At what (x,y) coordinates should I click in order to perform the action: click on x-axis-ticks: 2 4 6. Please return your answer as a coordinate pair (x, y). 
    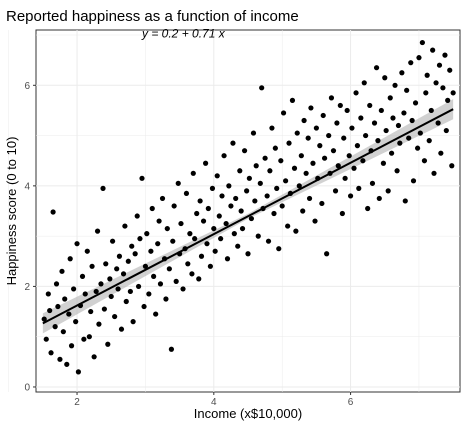
    Looking at the image, I should click on (214, 400).